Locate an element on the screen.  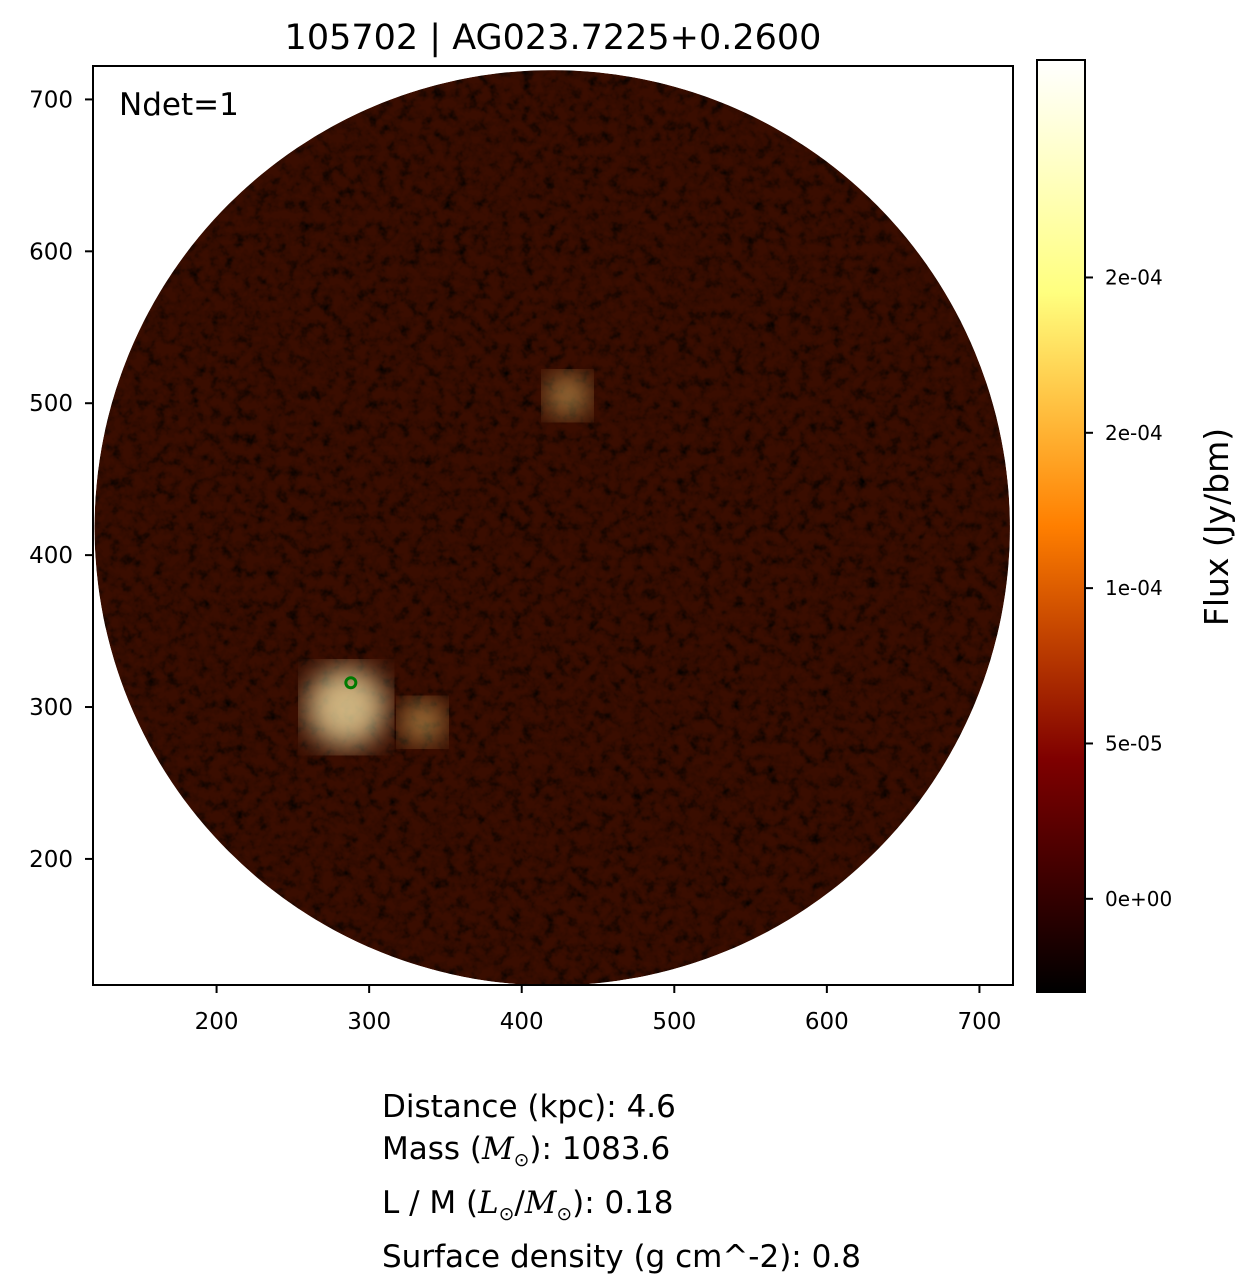
y-tick-label: 300 is located at coordinates (51, 708).